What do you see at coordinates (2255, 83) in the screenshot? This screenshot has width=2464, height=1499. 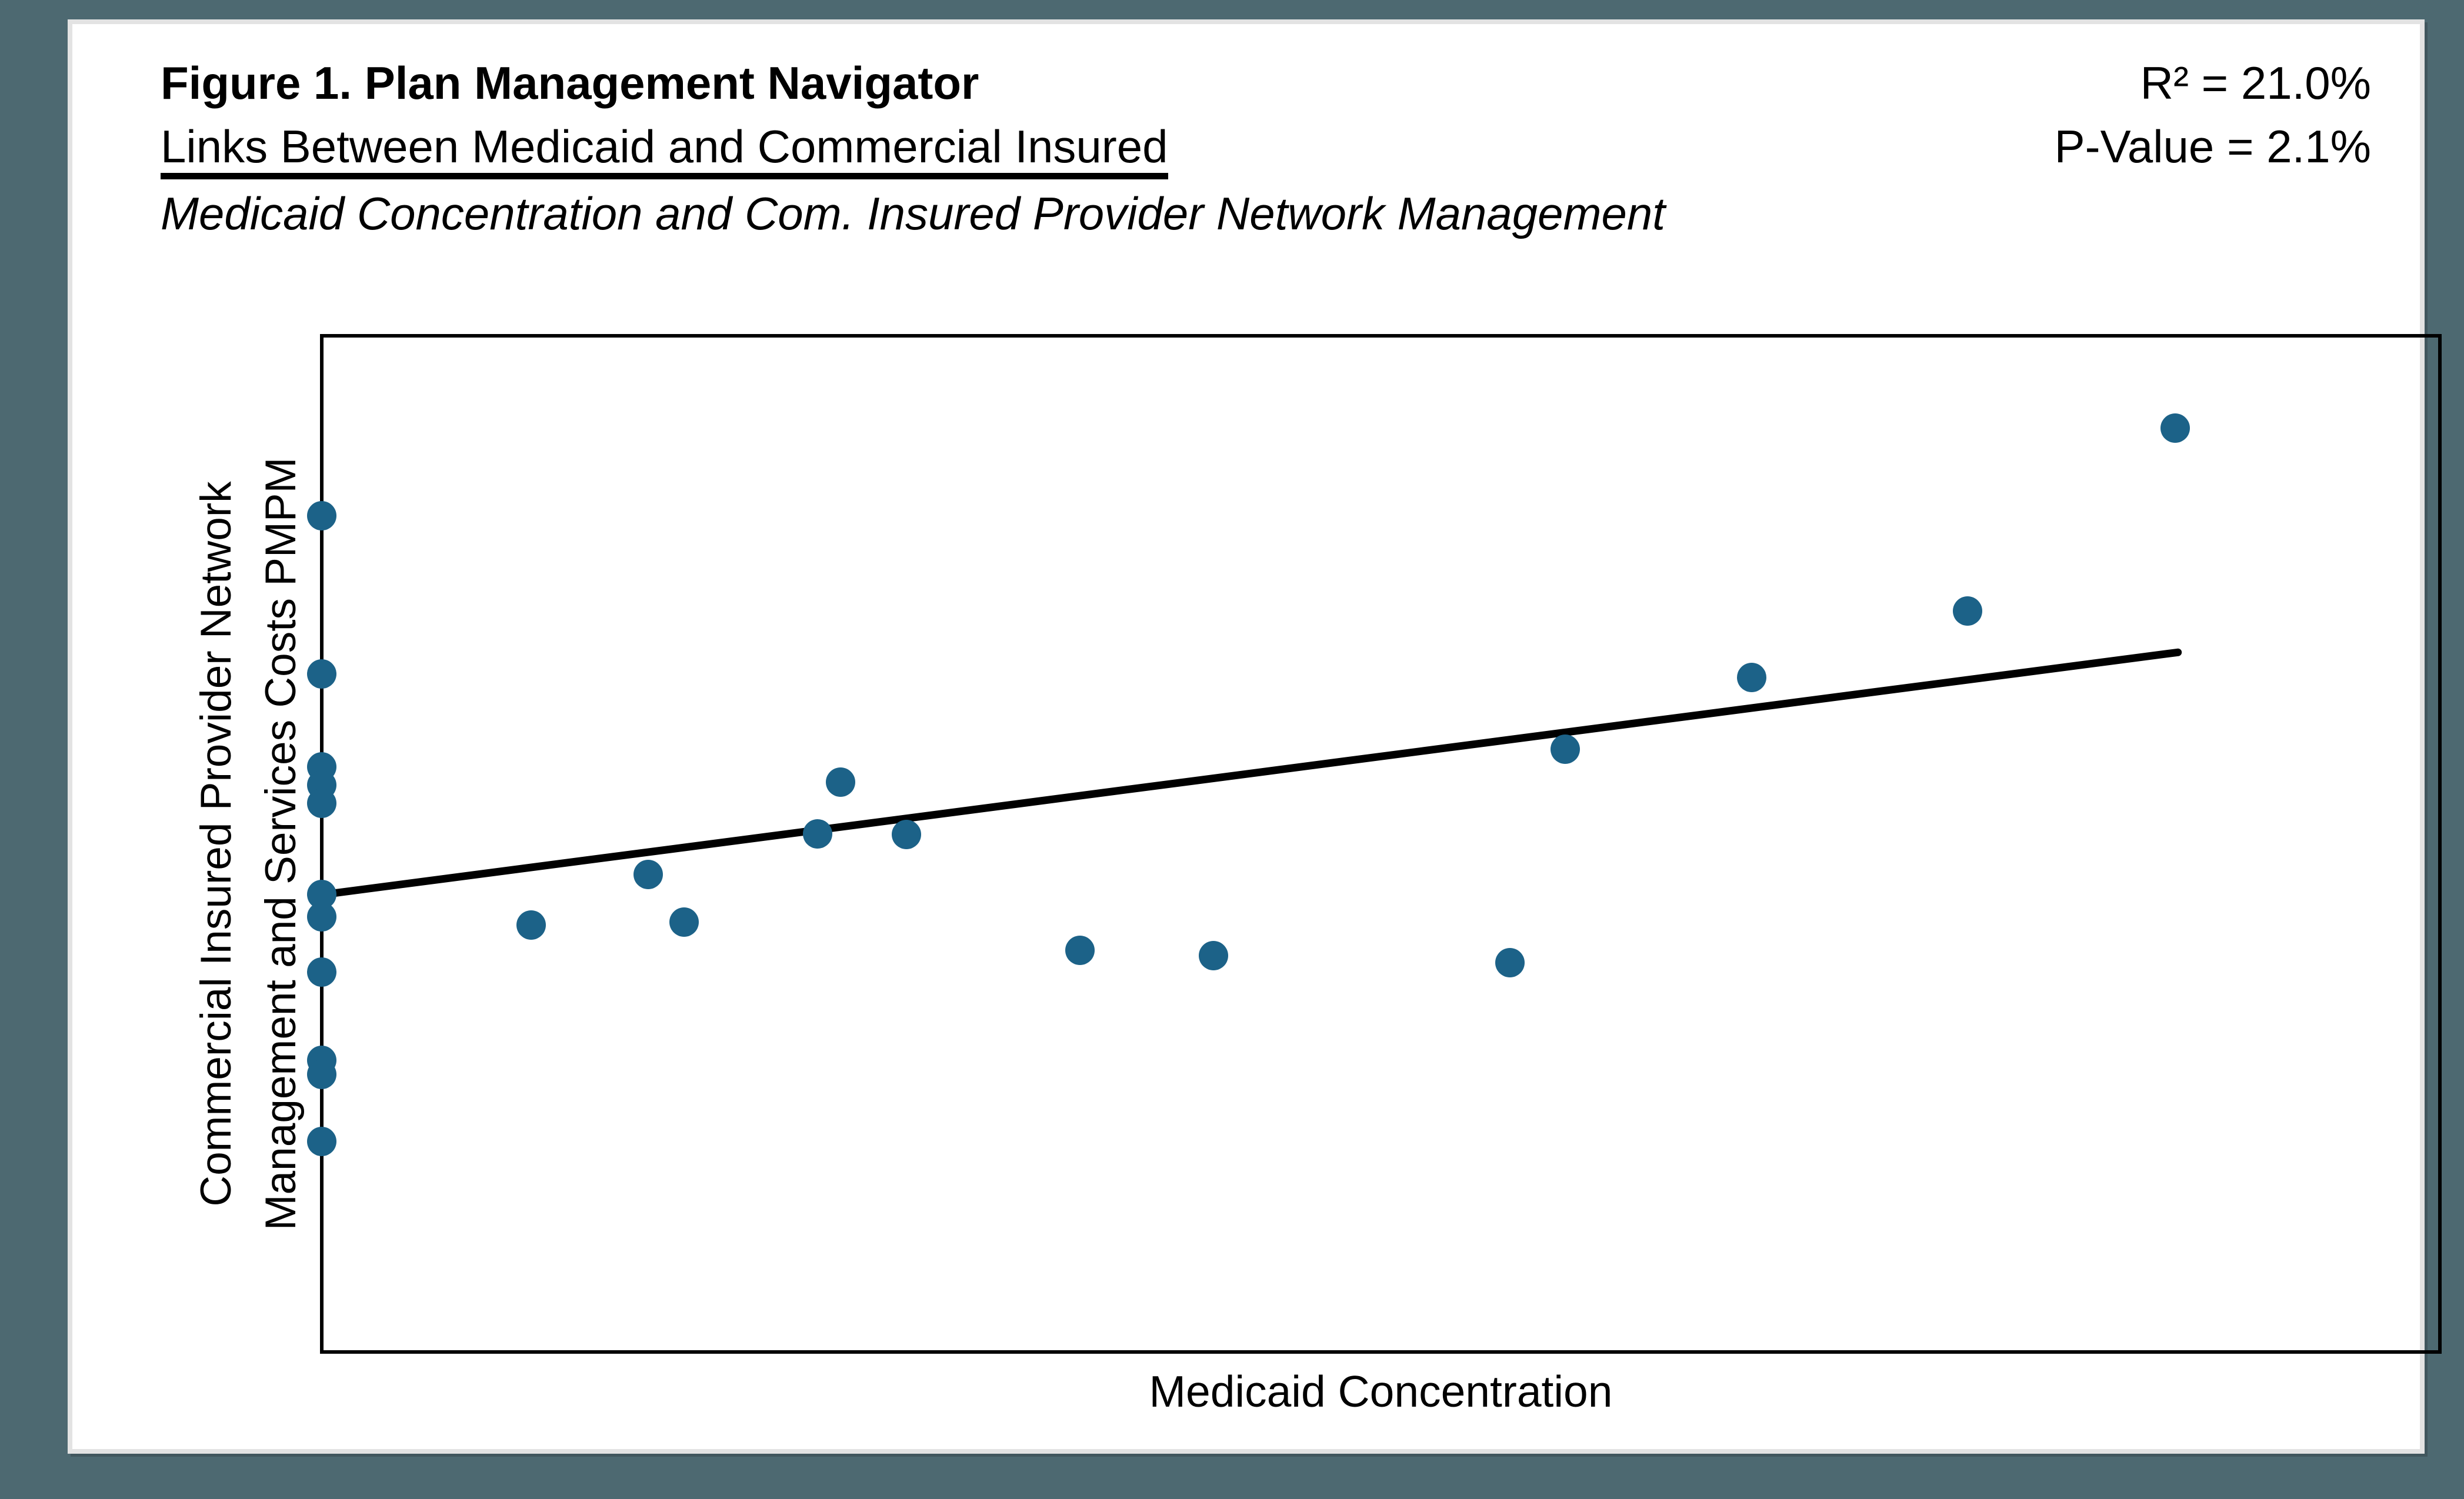 I see `r-squared-value: R² = 21.0%` at bounding box center [2255, 83].